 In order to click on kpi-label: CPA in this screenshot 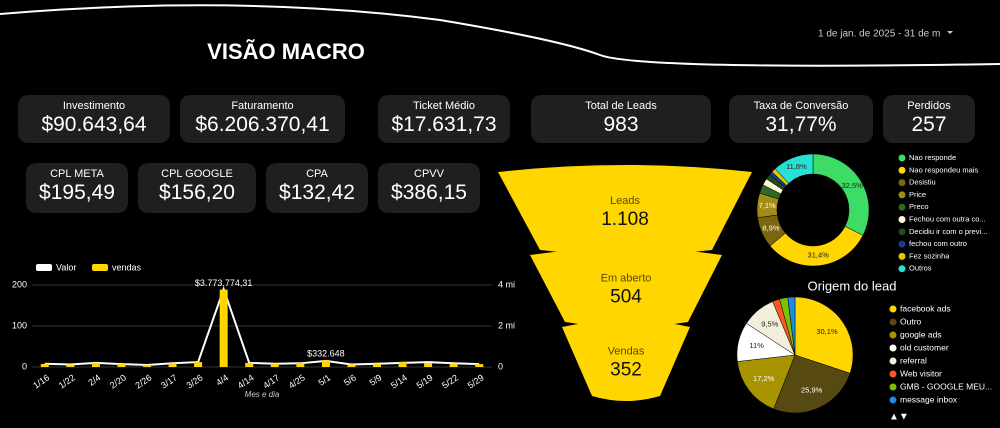, I will do `click(317, 174)`.